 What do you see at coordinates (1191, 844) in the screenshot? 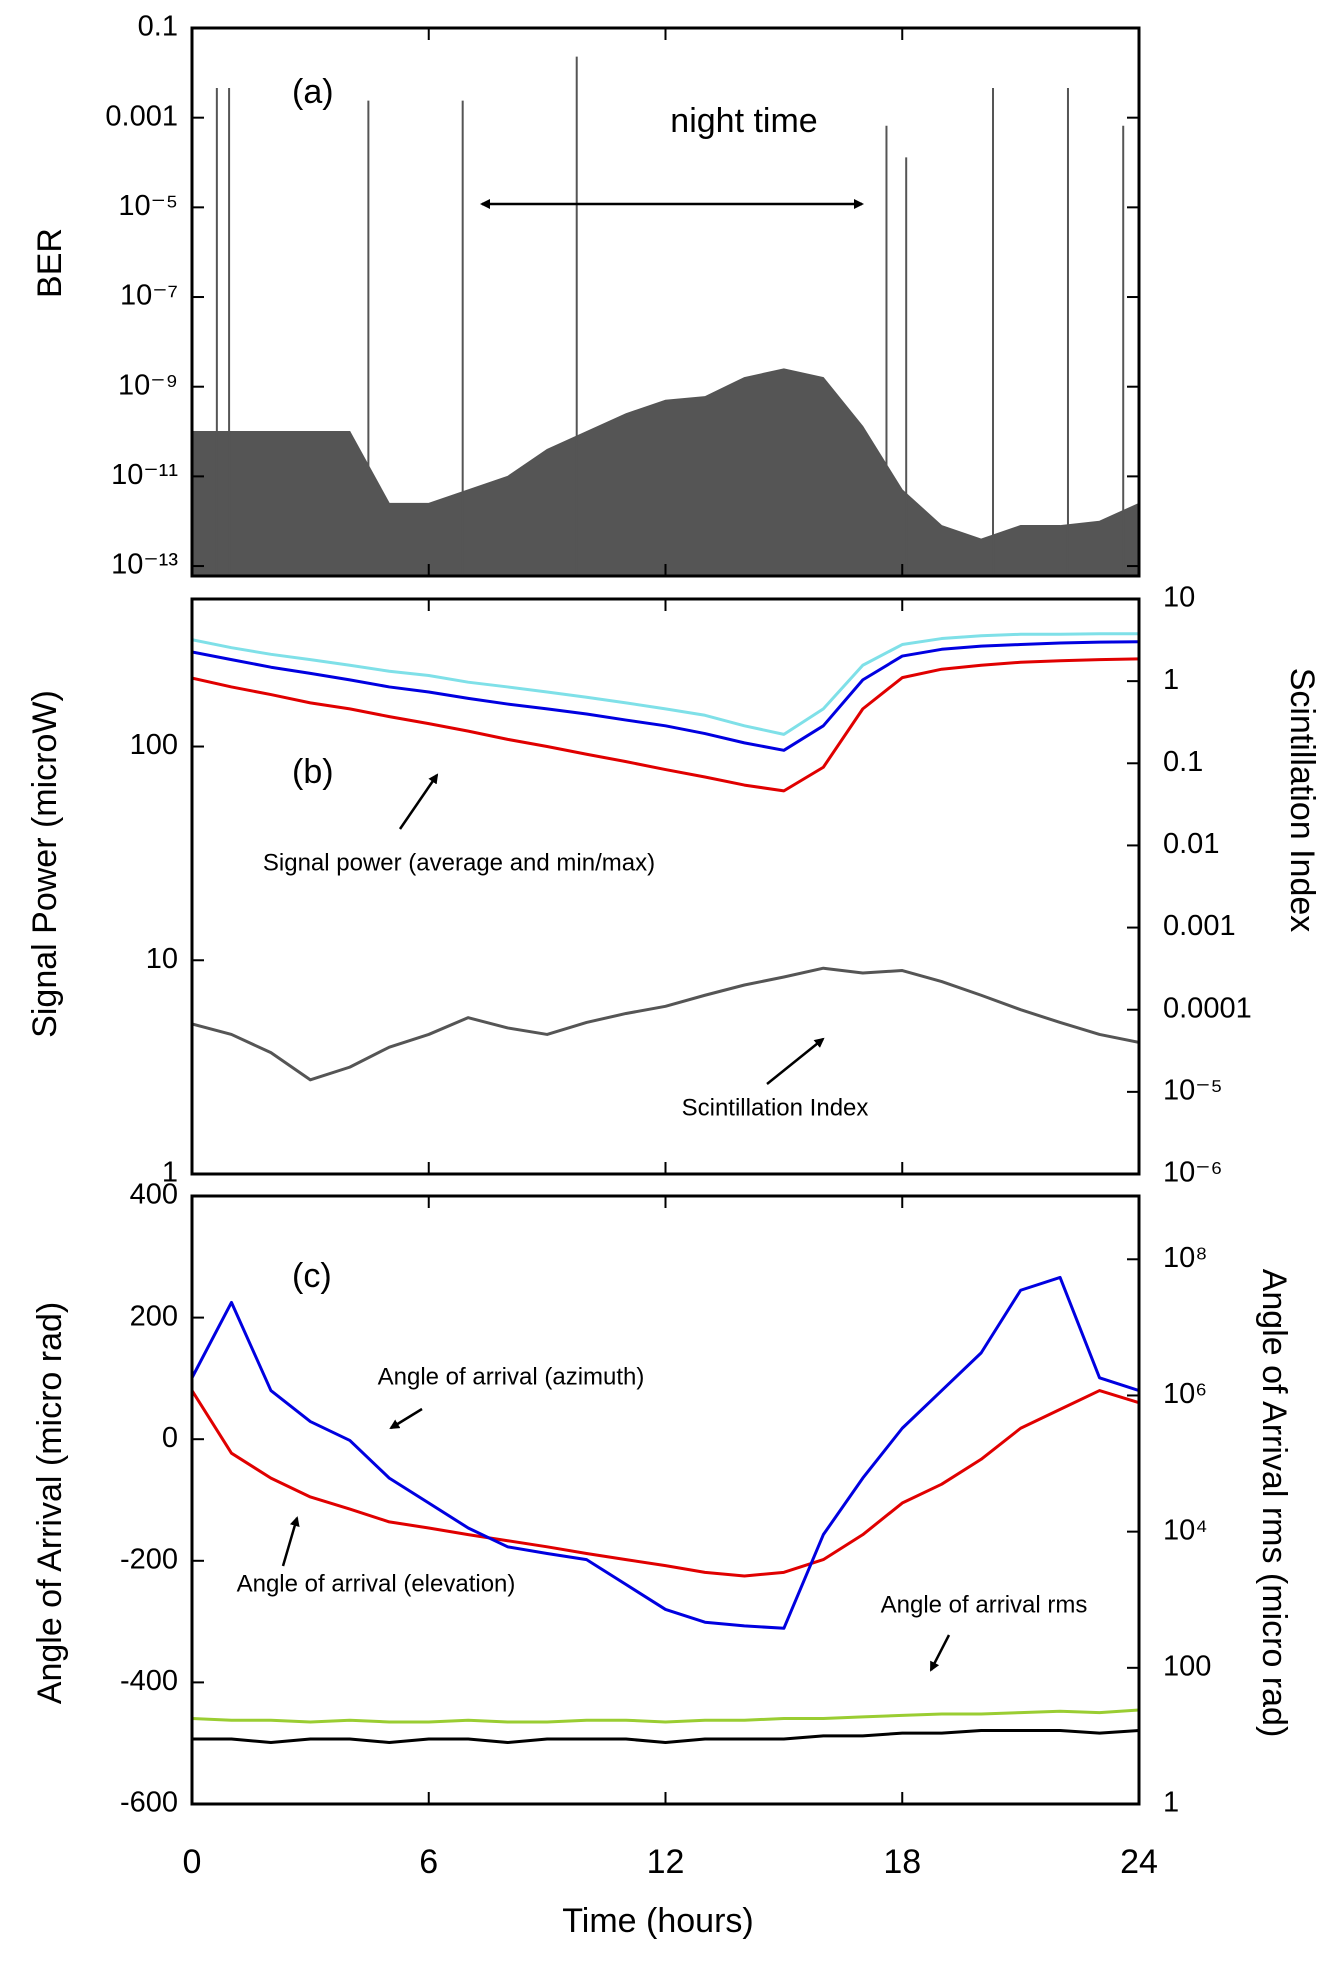
I see `y2-tick-label: 0.01` at bounding box center [1191, 844].